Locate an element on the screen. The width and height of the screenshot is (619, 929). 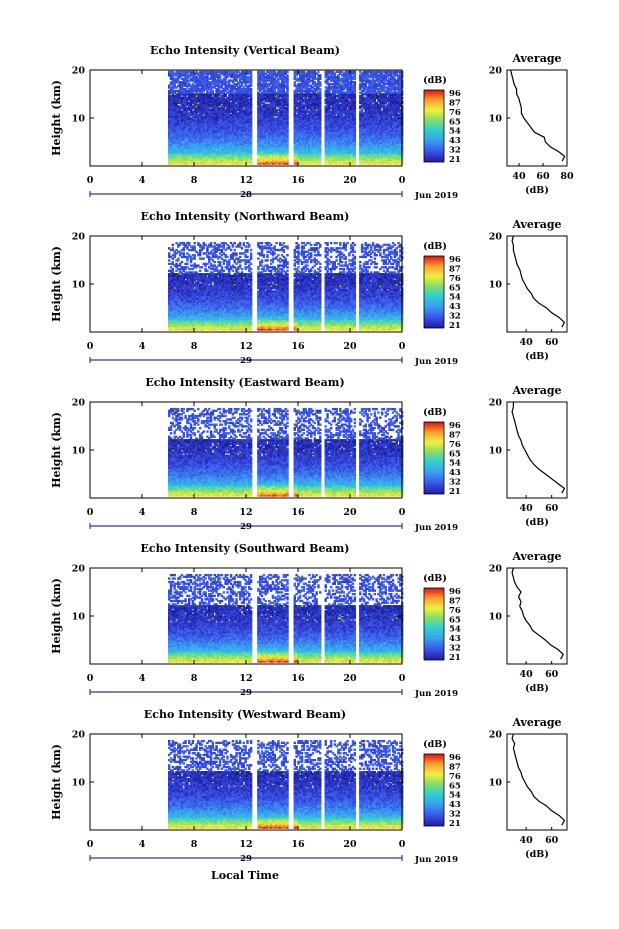
panel-title: Echo Intensity (Vertical Beam) is located at coordinates (245, 50).